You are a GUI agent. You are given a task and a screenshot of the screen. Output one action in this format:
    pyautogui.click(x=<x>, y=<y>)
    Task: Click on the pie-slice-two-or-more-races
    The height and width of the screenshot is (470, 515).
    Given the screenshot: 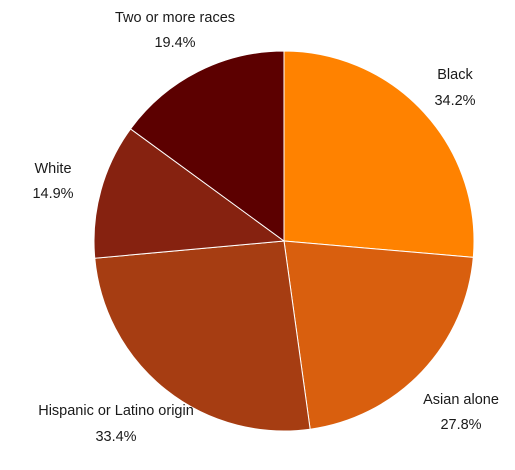 What is the action you would take?
    pyautogui.click(x=207, y=146)
    